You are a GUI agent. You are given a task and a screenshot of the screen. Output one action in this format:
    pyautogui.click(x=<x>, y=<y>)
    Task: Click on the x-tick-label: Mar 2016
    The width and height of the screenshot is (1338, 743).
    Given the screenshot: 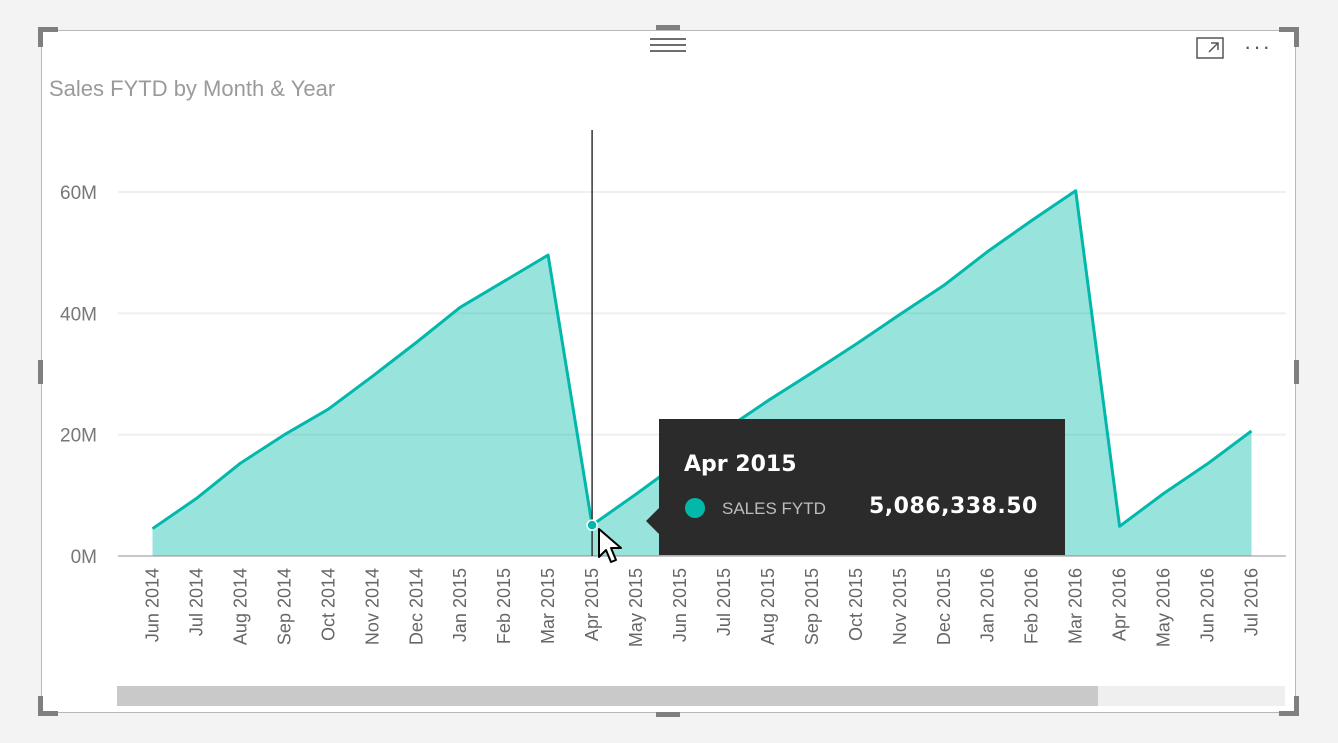 What is the action you would take?
    pyautogui.click(x=1076, y=606)
    